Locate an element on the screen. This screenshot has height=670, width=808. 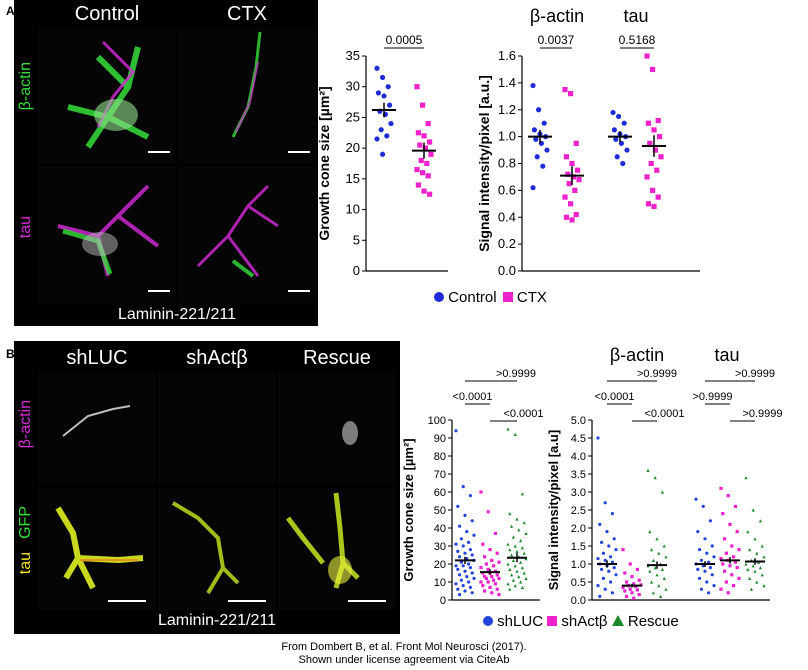
micrograph-shluc-gfp is located at coordinates (97, 549).